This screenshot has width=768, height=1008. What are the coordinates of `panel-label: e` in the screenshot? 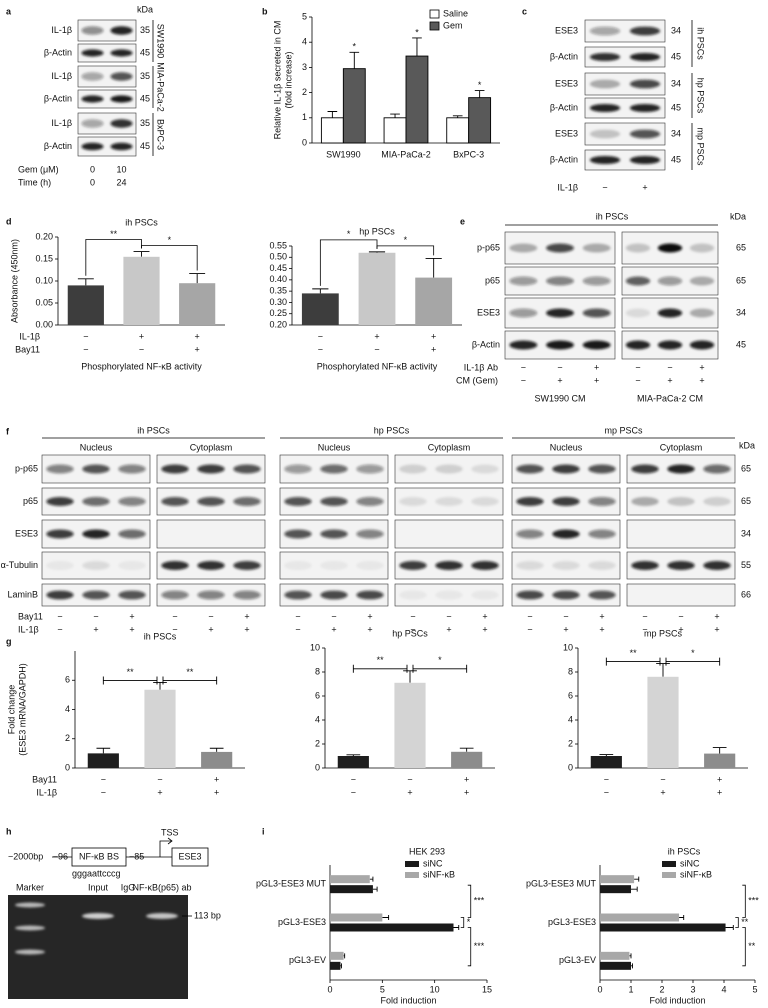 It's located at (462, 221).